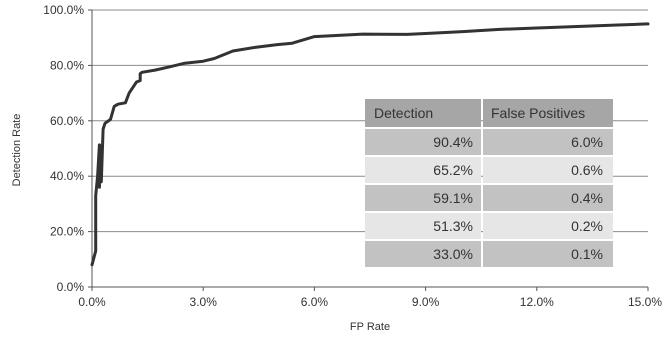 The height and width of the screenshot is (339, 664). Describe the element at coordinates (453, 226) in the screenshot. I see `table-cell-detection: 51.3%` at that location.